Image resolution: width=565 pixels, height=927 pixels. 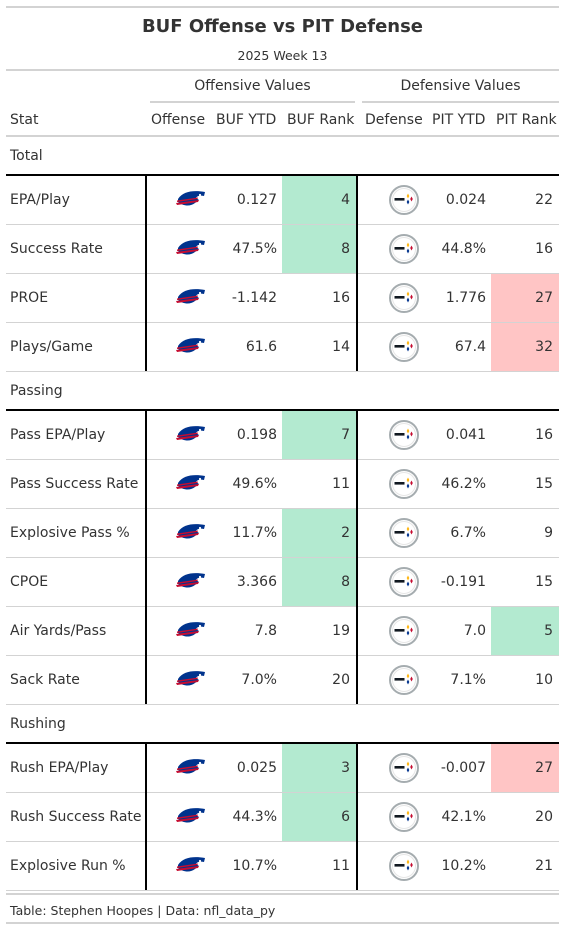 What do you see at coordinates (282, 484) in the screenshot?
I see `table-row: Pass Success Rate 49.6% 11 46.2% 15` at bounding box center [282, 484].